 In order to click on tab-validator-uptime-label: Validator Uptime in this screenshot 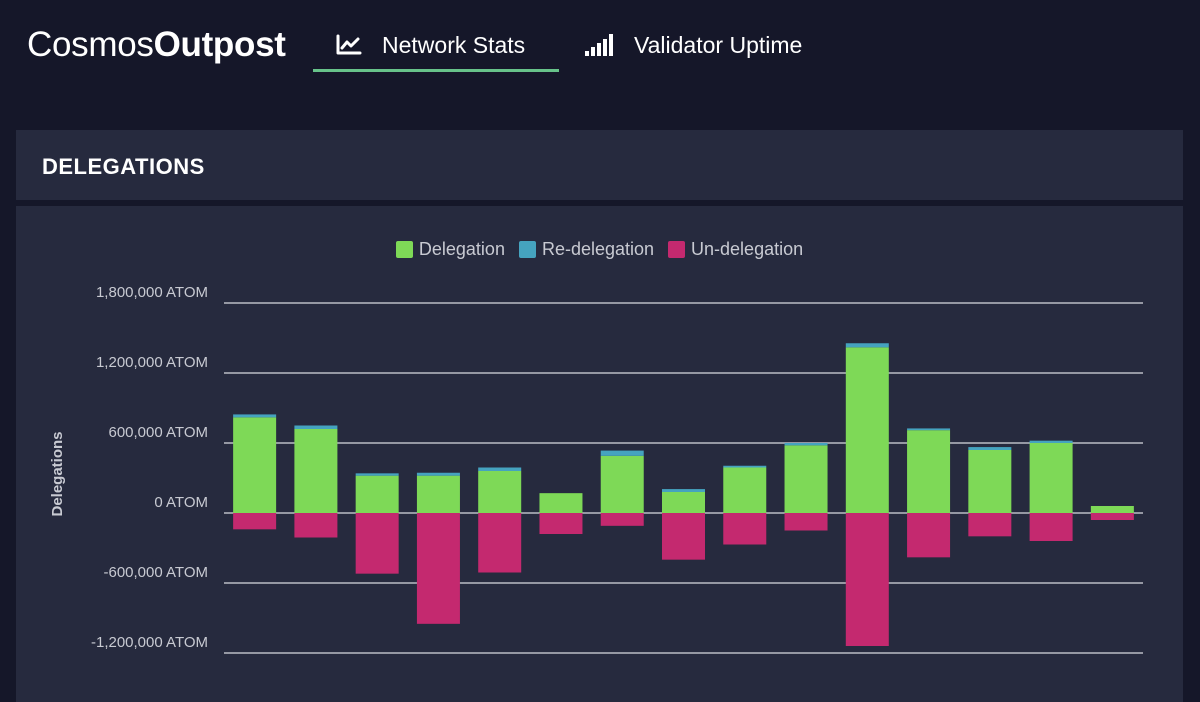, I will do `click(718, 44)`.